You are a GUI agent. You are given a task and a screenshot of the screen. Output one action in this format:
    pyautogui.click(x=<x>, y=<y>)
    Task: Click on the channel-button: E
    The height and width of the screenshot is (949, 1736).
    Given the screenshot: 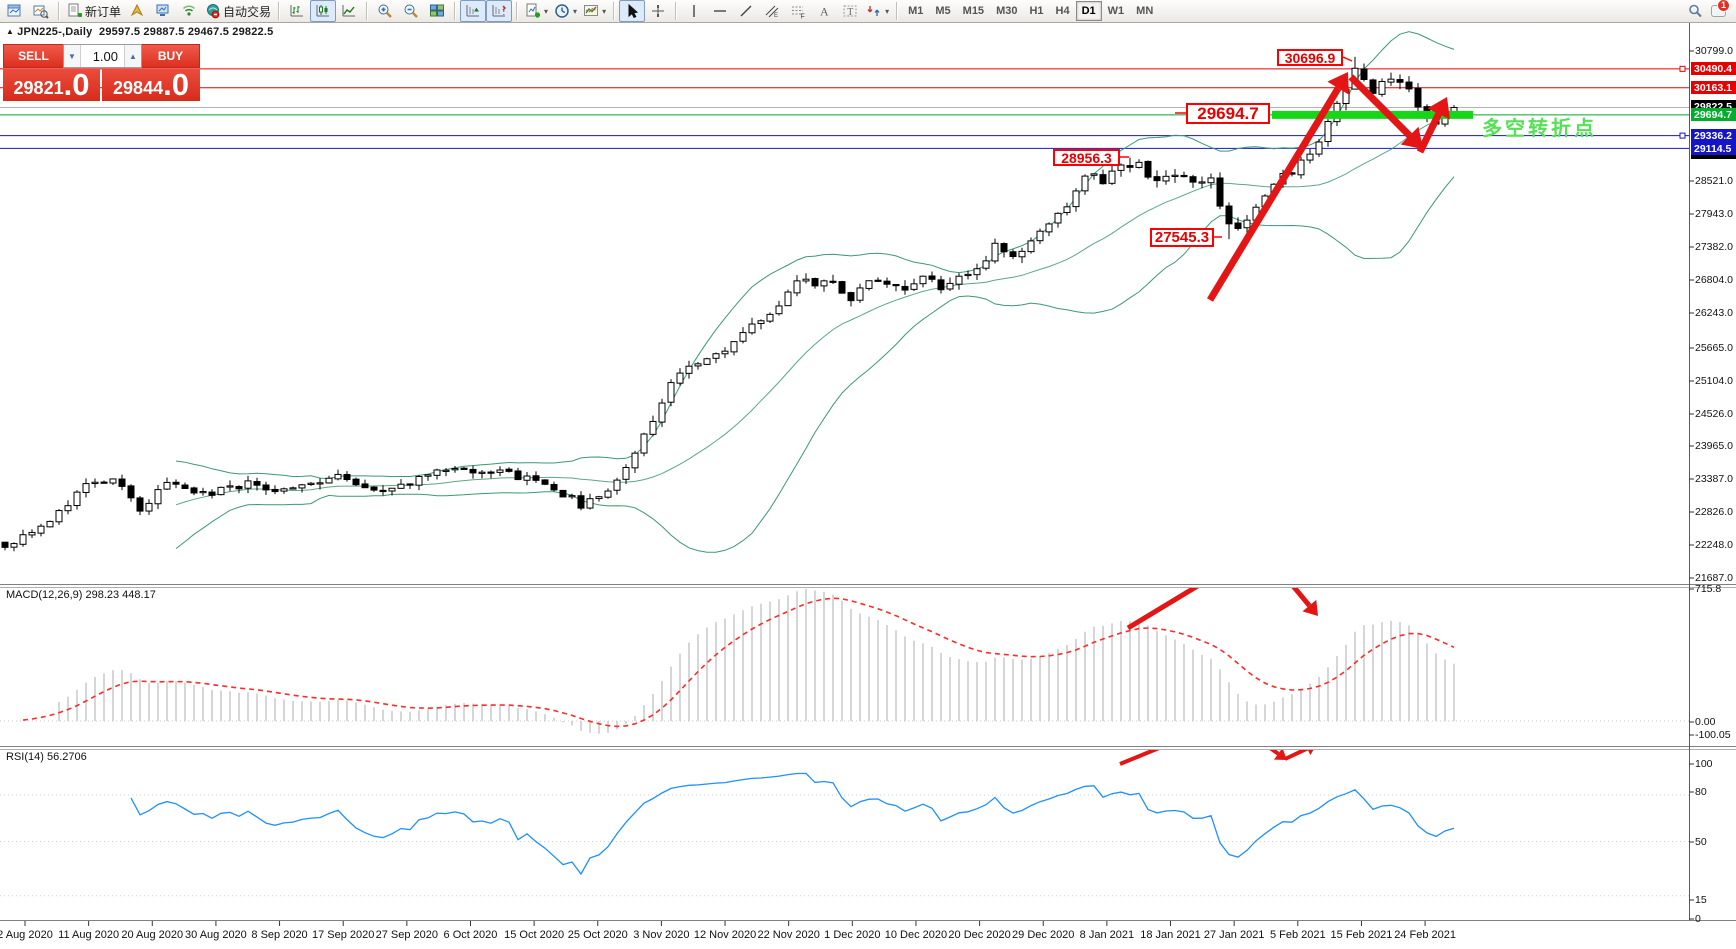 What is the action you would take?
    pyautogui.click(x=772, y=11)
    